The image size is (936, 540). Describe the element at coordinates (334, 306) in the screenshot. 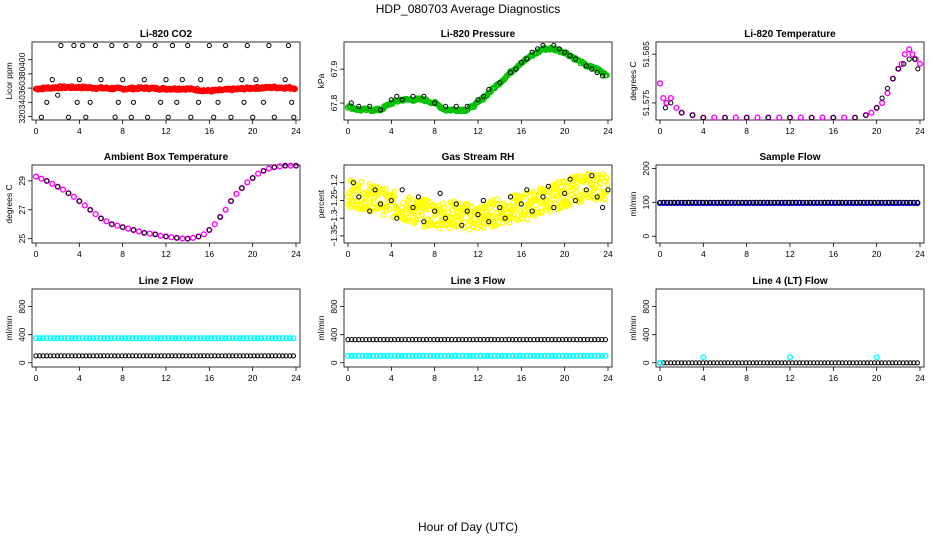

I see `y-tick-label: 800` at that location.